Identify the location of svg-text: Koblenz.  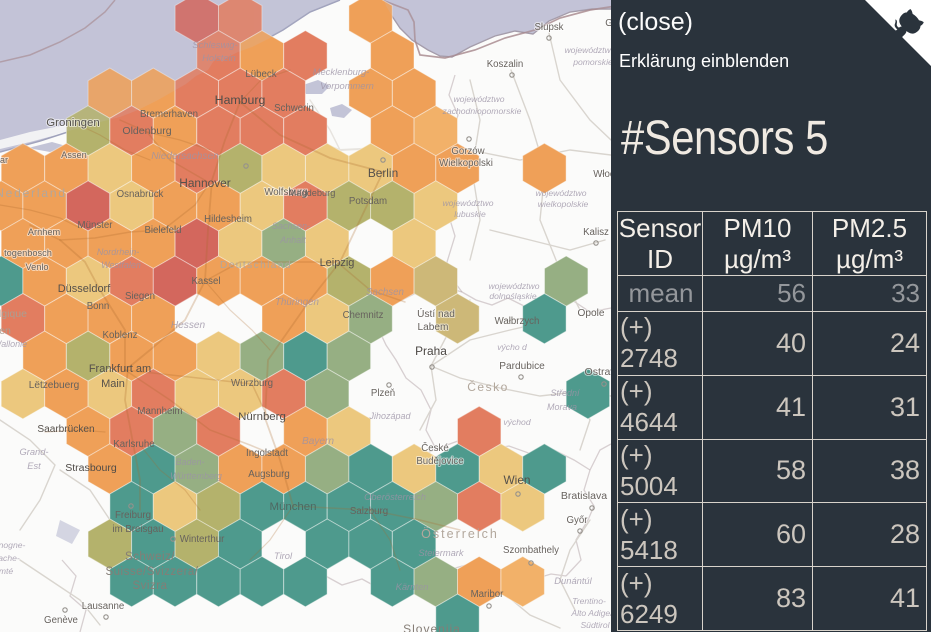
(120, 335).